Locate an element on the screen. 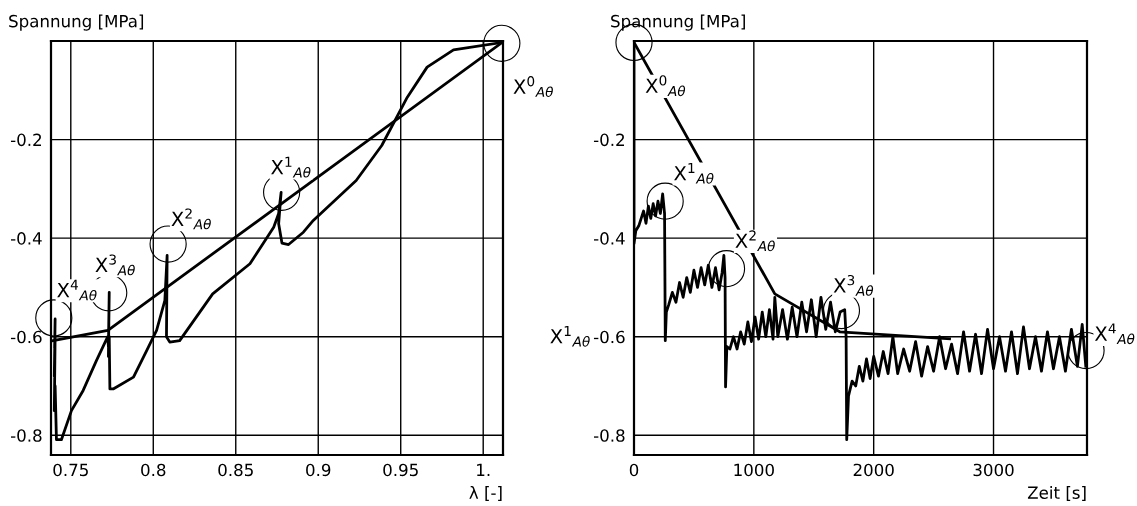  x-tick-label: 0.85 is located at coordinates (235, 470).